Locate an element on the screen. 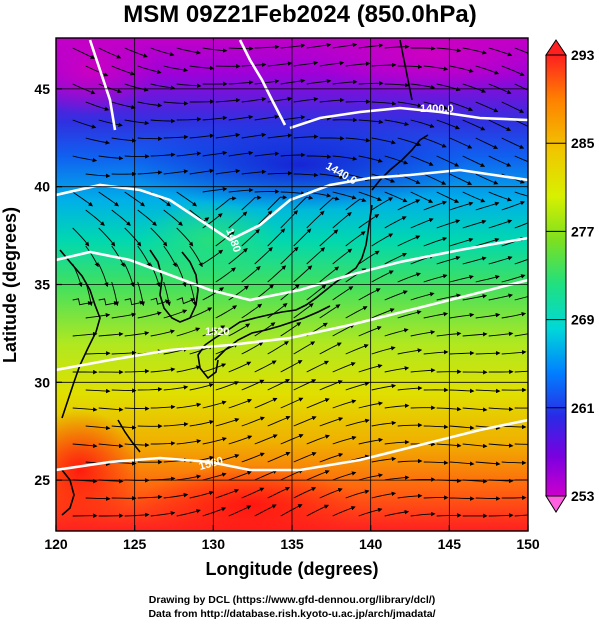 This screenshot has height=625, width=599. x-tick-label: 135 is located at coordinates (292, 544).